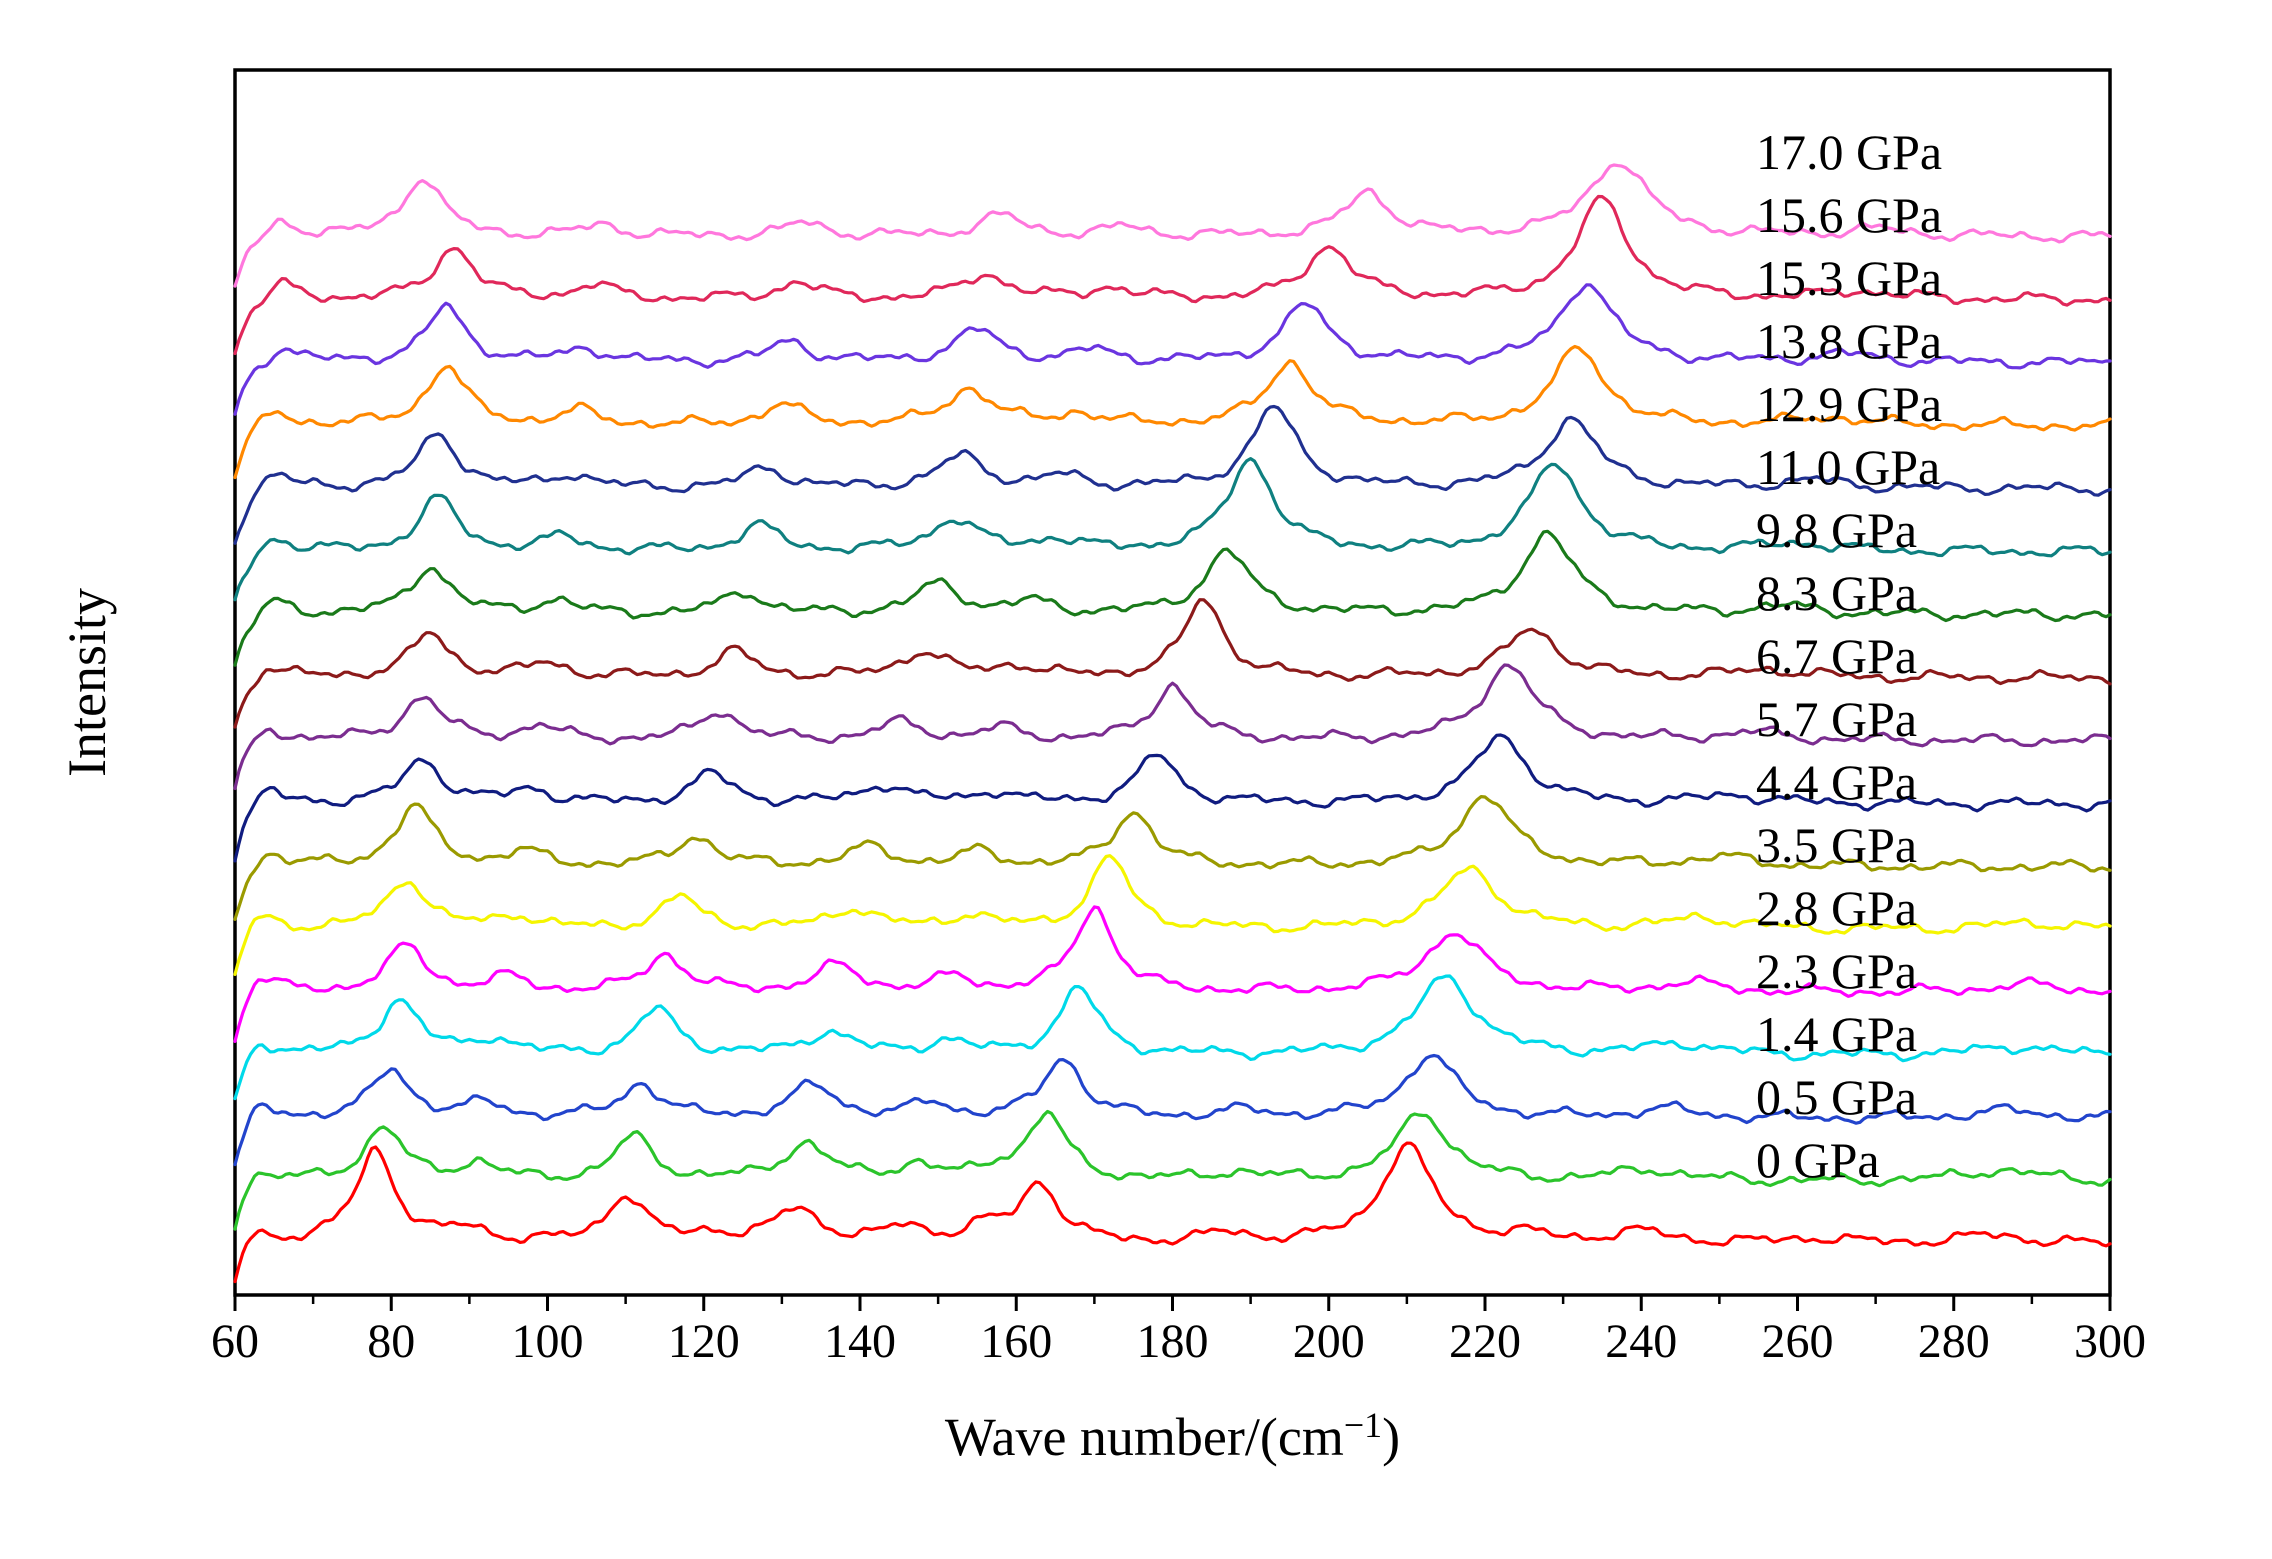 The width and height of the screenshot is (2272, 1559). What do you see at coordinates (1836, 530) in the screenshot?
I see `pressure-label-9-8-gpa: 9.8 GPa` at bounding box center [1836, 530].